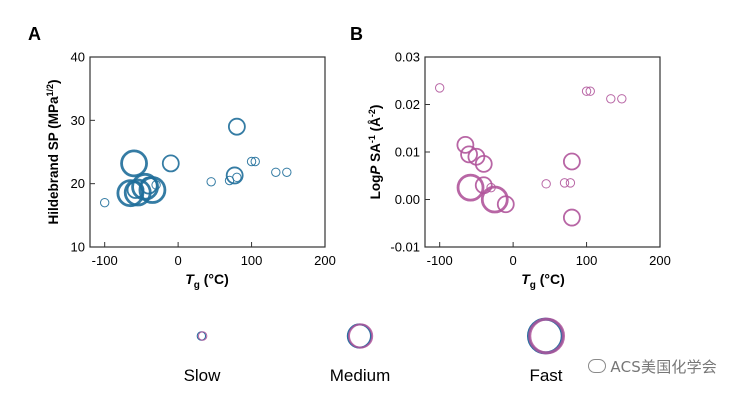 The width and height of the screenshot is (729, 400). Describe the element at coordinates (361, 336) in the screenshot. I see `legend-marker-medium-overlay` at that location.